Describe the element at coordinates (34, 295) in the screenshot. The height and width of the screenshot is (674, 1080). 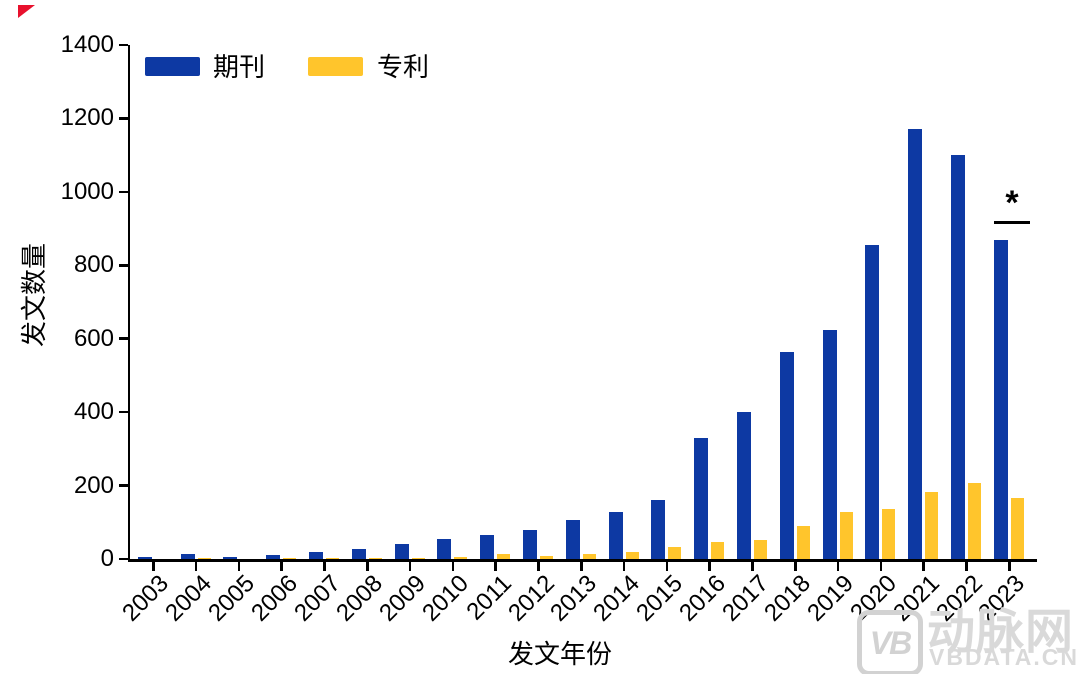
I see `y-axis-title: 发文数量` at that location.